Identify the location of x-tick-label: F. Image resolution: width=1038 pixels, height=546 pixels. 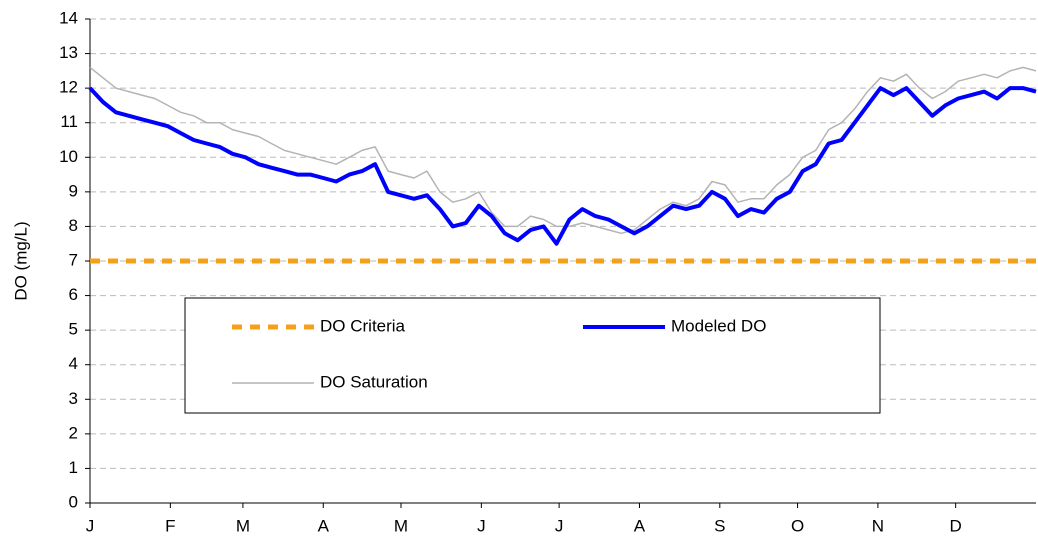
(170, 525).